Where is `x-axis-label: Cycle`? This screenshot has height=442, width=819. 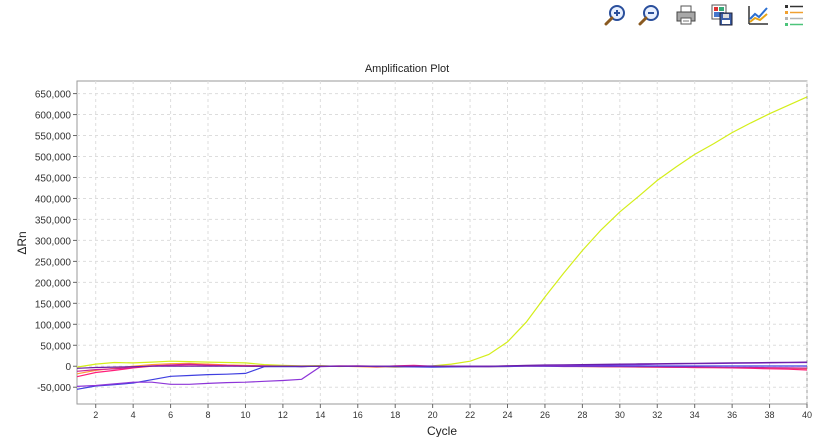 x-axis-label: Cycle is located at coordinates (442, 430).